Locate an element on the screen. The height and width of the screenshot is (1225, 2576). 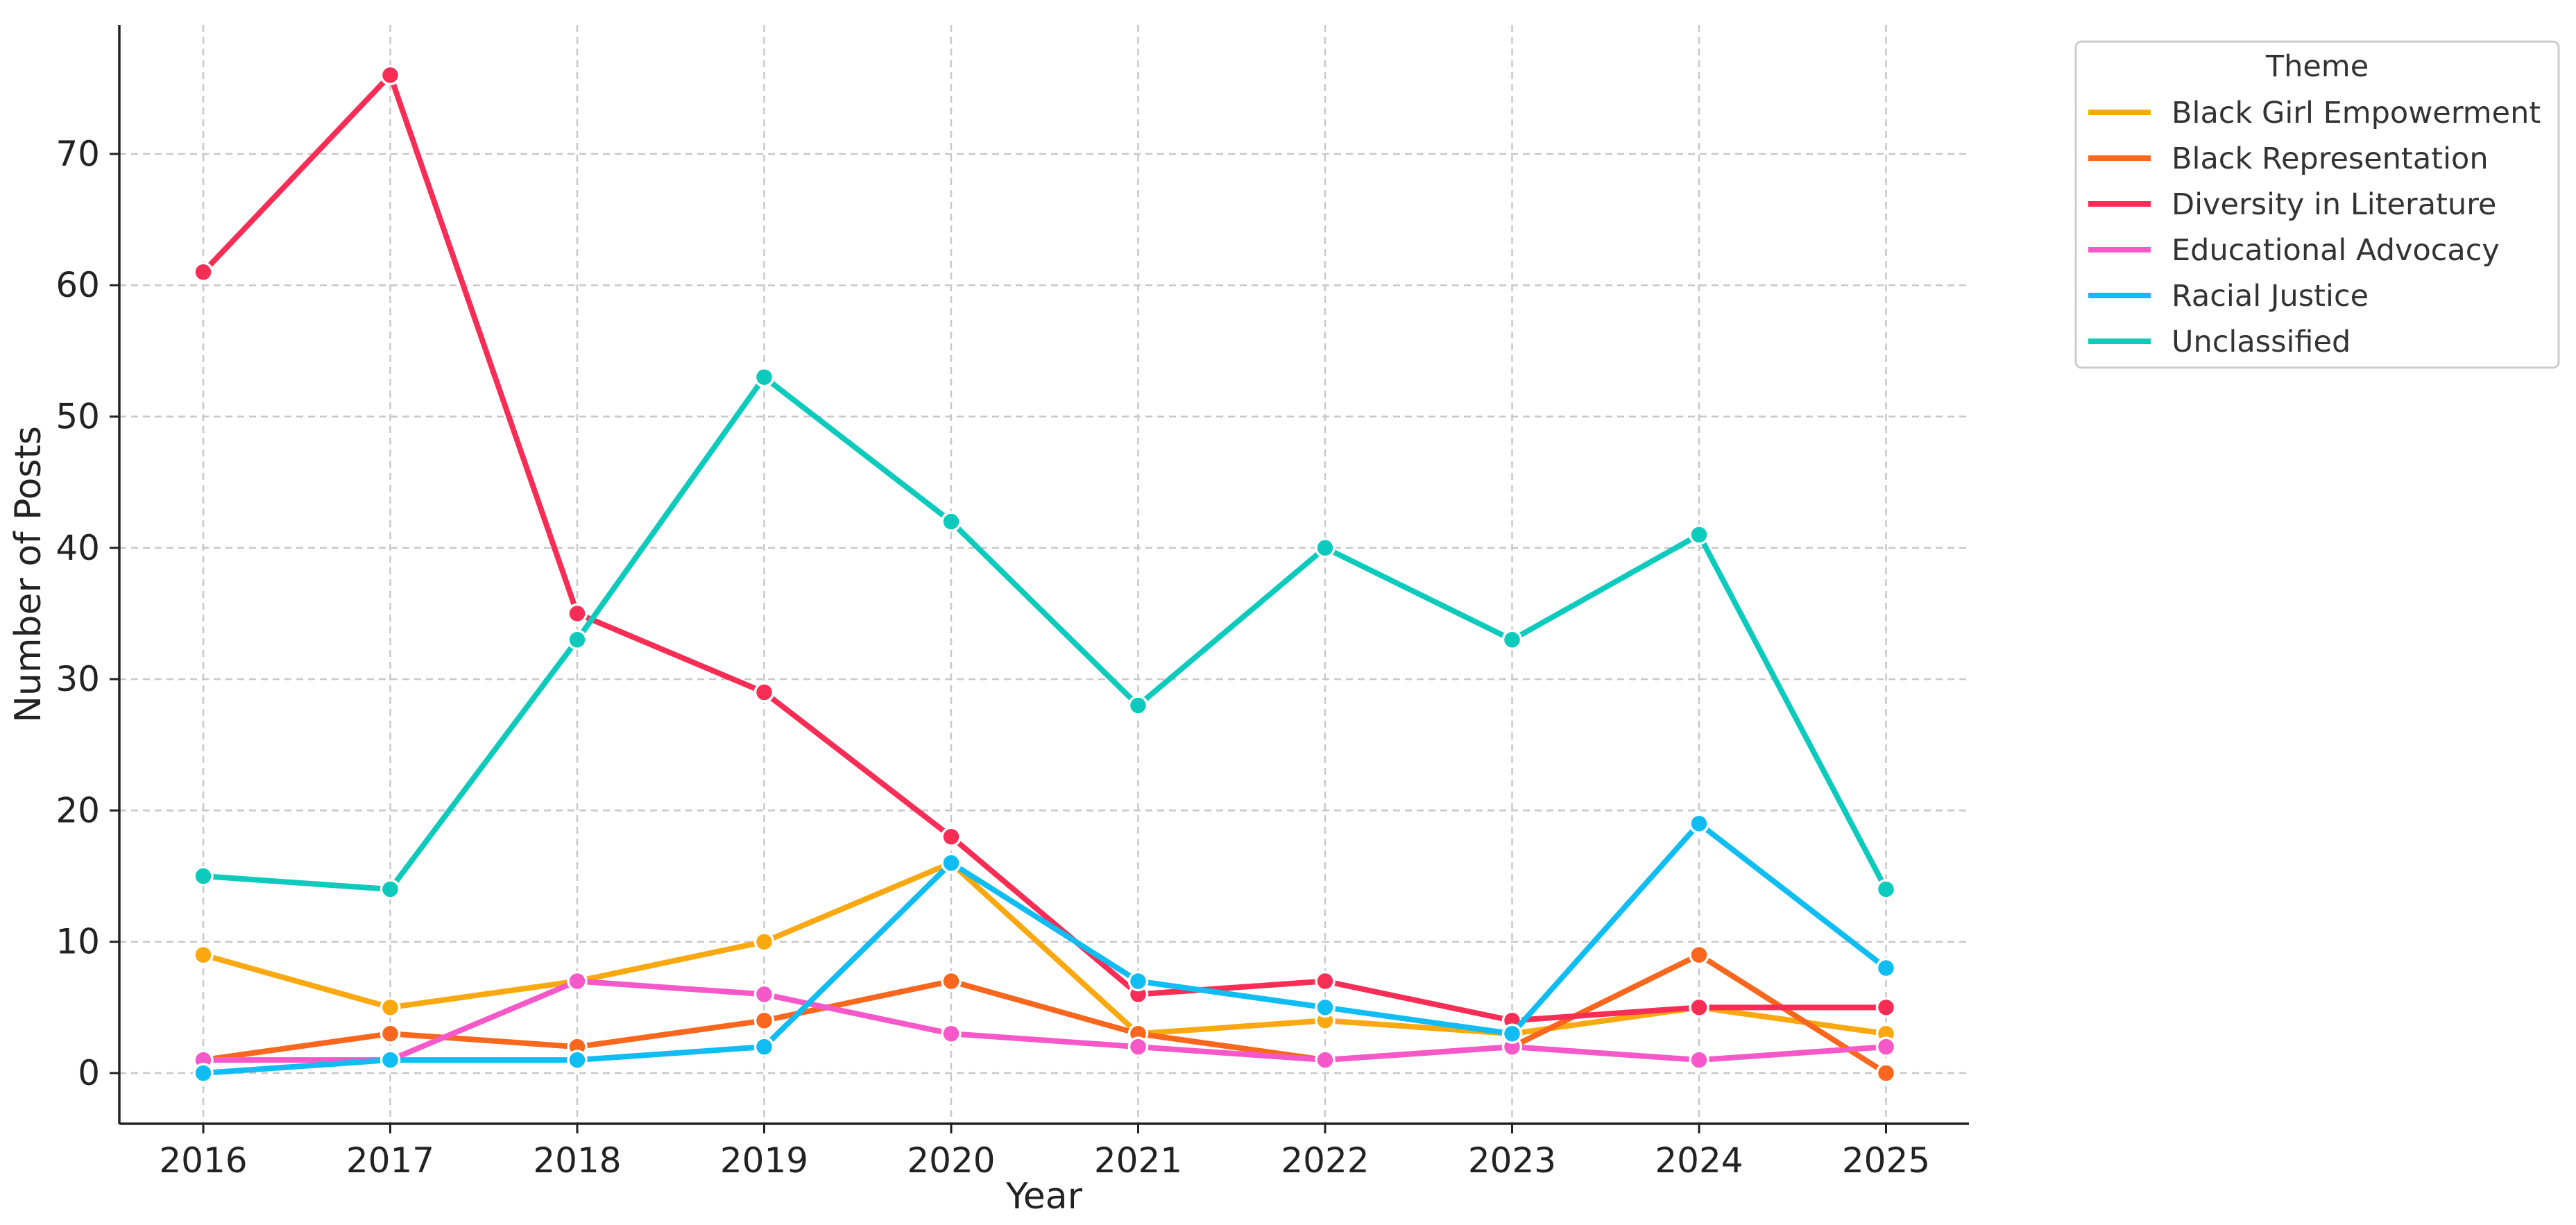
x-axis-ticks: 2016 2017 2018 2019 2020 2021 2022 2023 2024 2025 is located at coordinates (1044, 1152).